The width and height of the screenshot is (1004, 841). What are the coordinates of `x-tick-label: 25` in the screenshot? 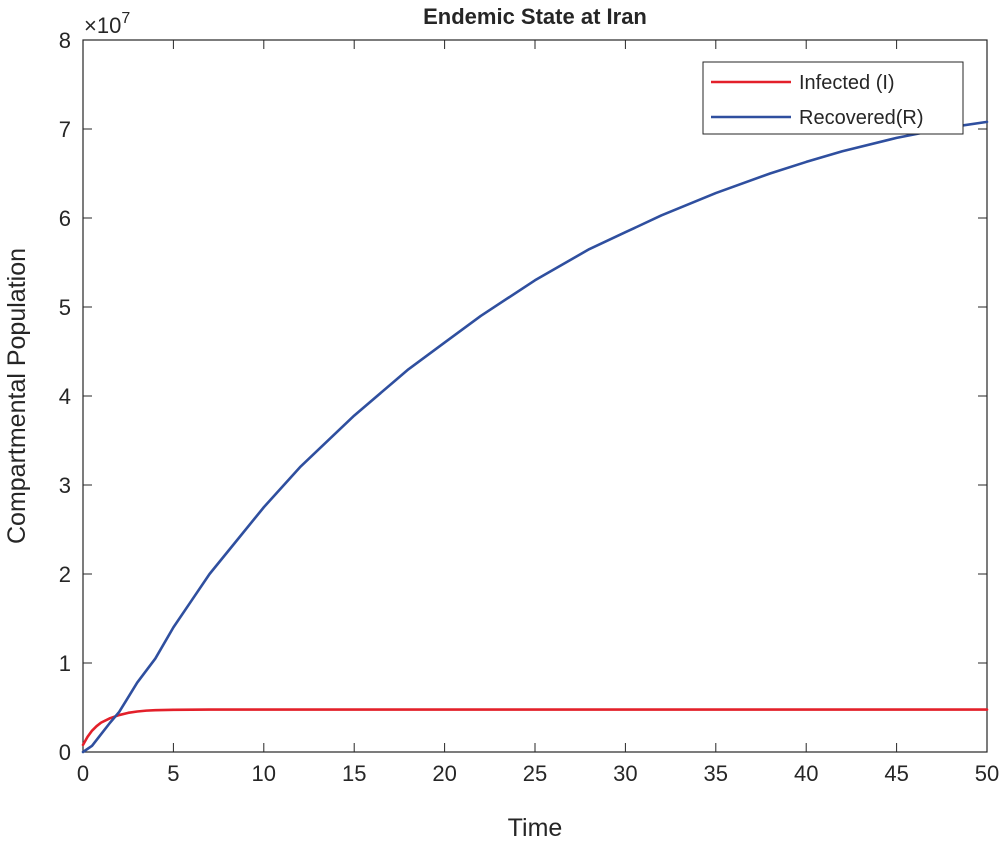 It's located at (535, 773).